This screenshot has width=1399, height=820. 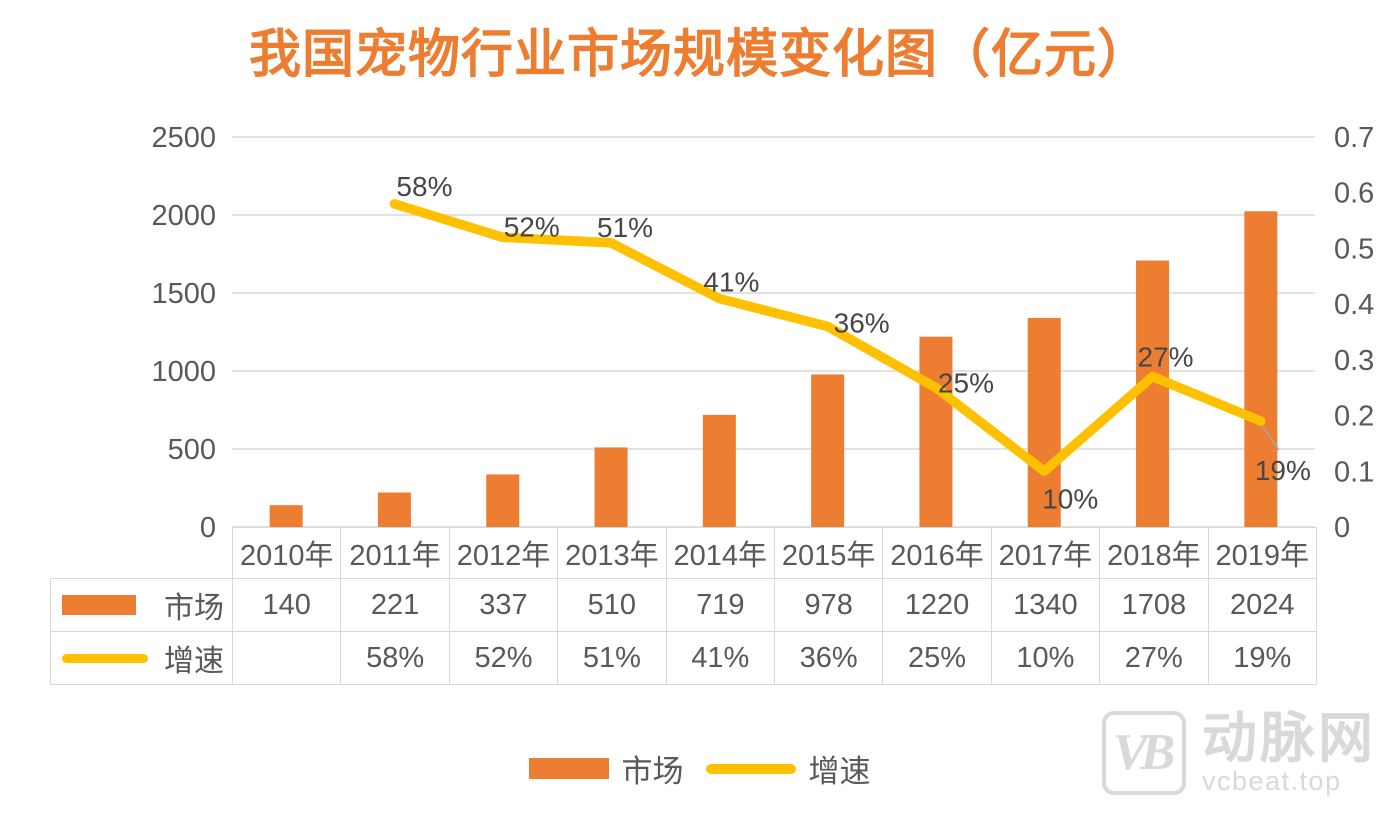 What do you see at coordinates (720, 605) in the screenshot?
I see `market-value-cell: 719` at bounding box center [720, 605].